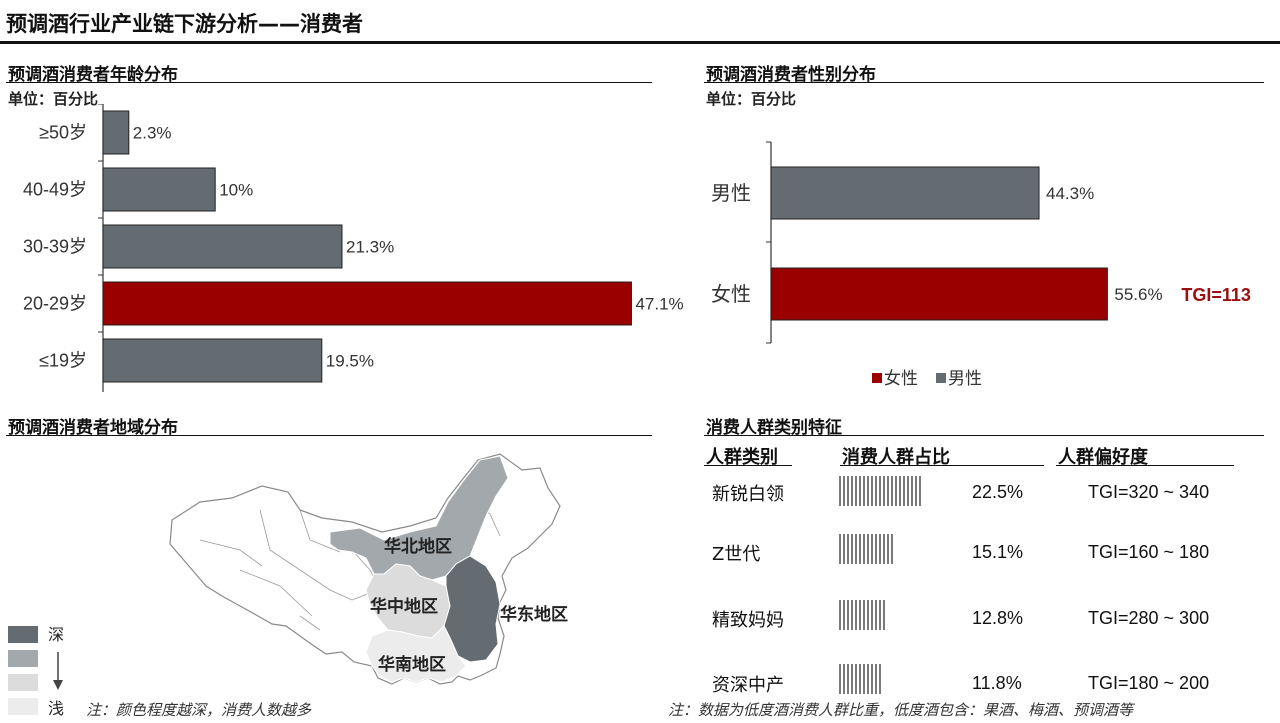 The image size is (1280, 723). What do you see at coordinates (1138, 294) in the screenshot?
I see `gender-value-label: 55.6%` at bounding box center [1138, 294].